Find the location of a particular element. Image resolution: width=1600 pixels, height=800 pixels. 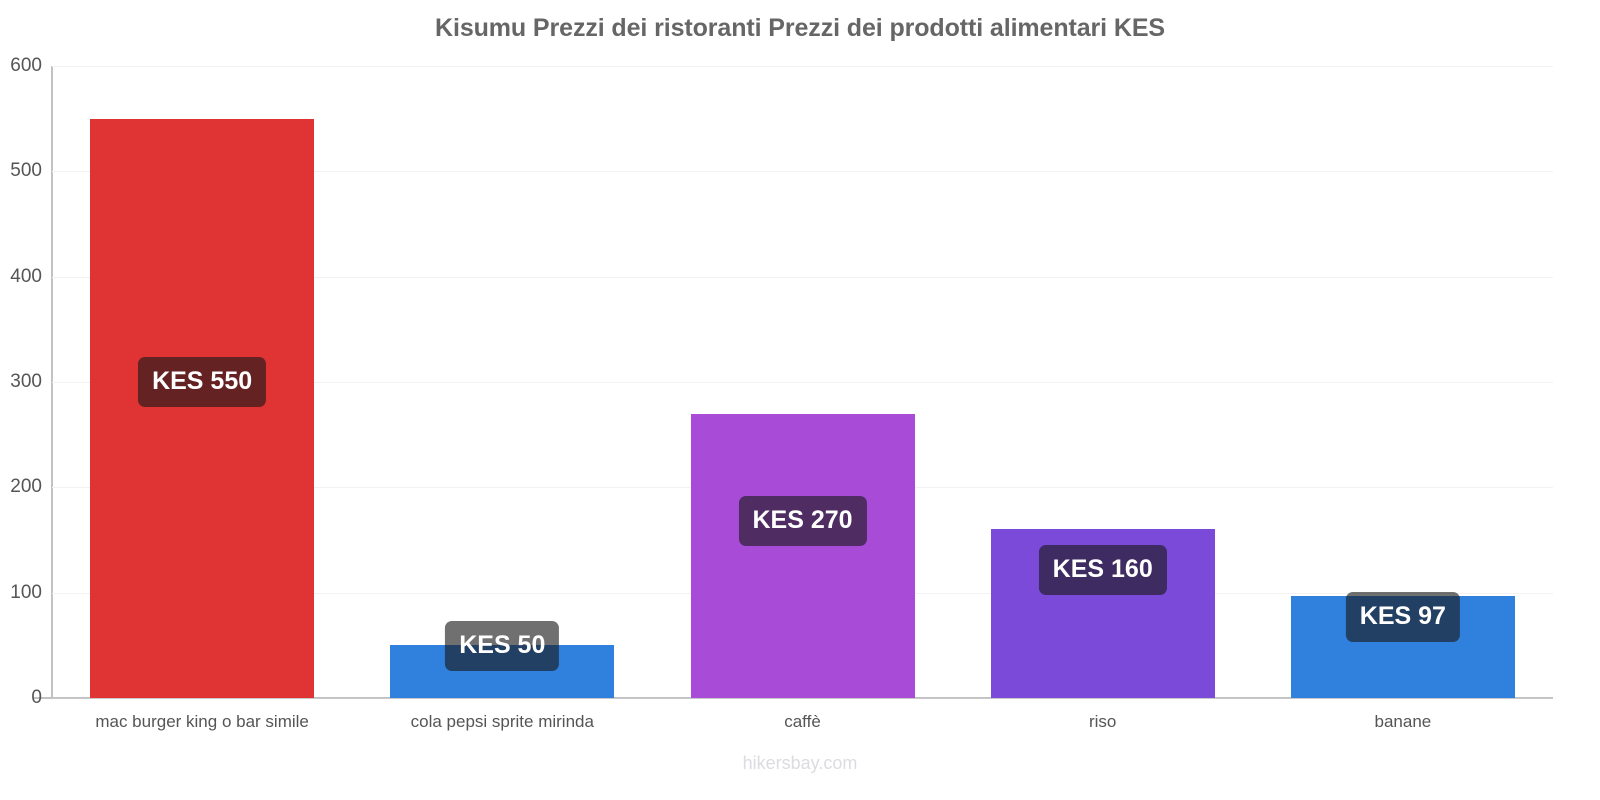

x-axis-tick-label: cola pepsi sprite mirinda is located at coordinates (502, 721).